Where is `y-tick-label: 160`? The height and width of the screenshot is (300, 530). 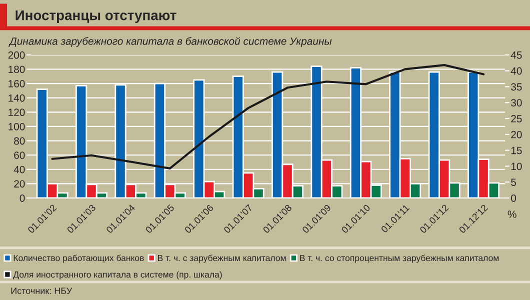
y-tick-label: 160 is located at coordinates (16, 84).